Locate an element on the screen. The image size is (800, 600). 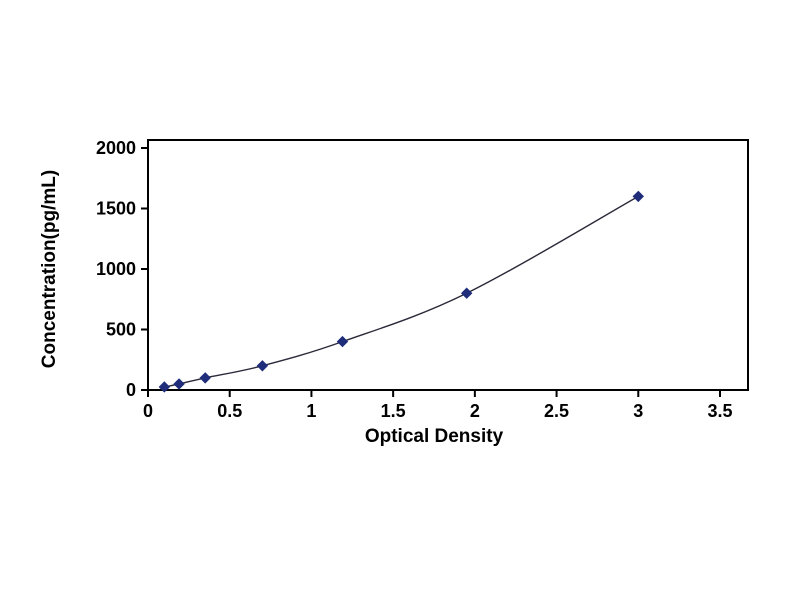
x-tick-label: 0 is located at coordinates (148, 411).